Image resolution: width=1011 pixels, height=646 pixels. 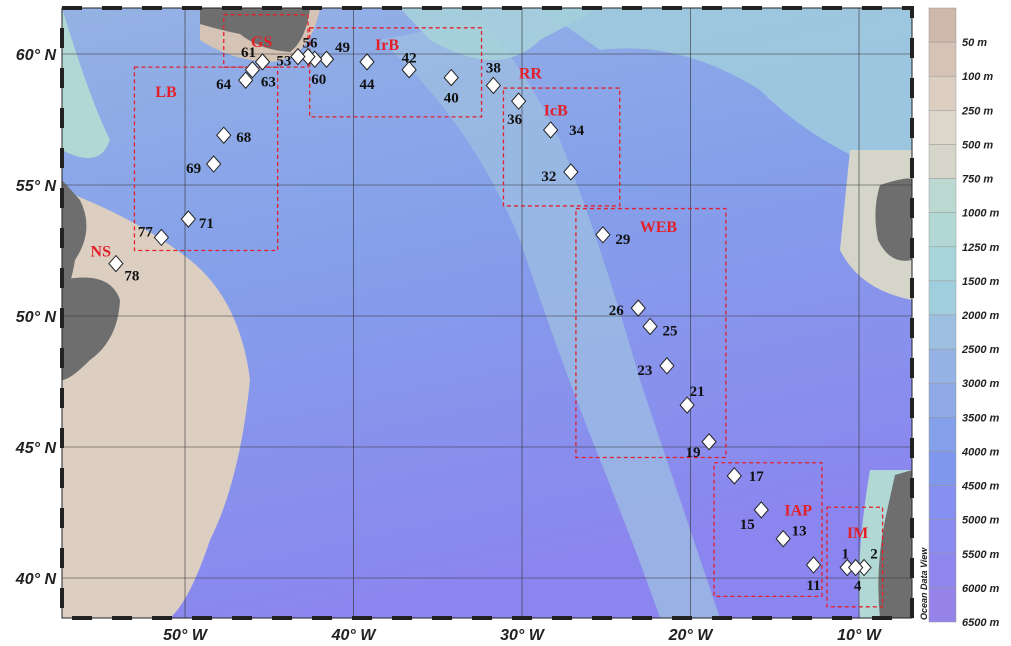 I want to click on region-label: LB, so click(x=166, y=92).